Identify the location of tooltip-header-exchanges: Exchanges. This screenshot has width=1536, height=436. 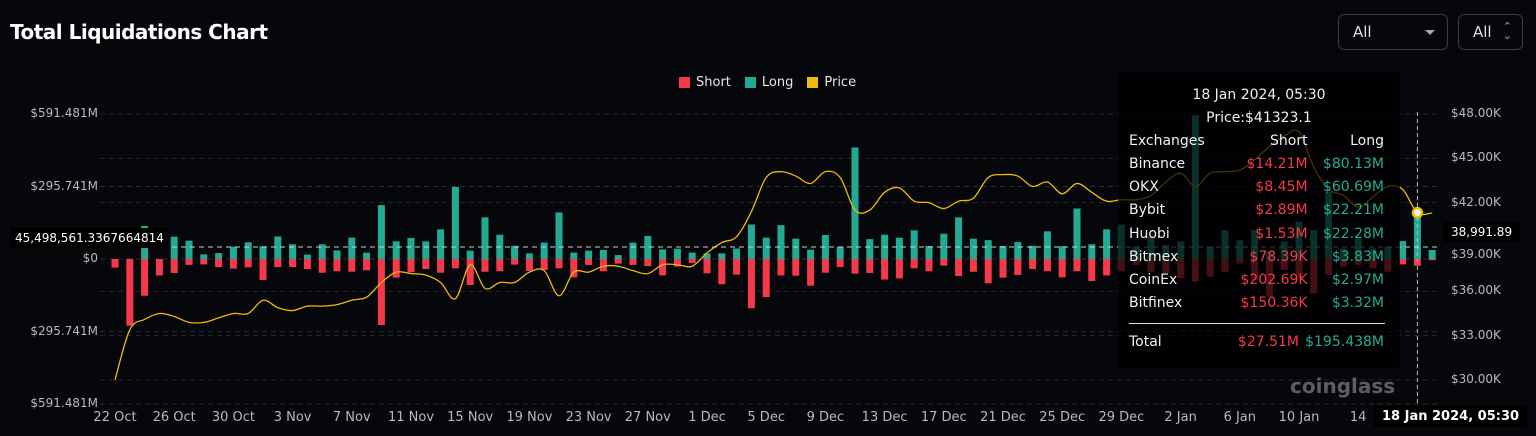
(1167, 140).